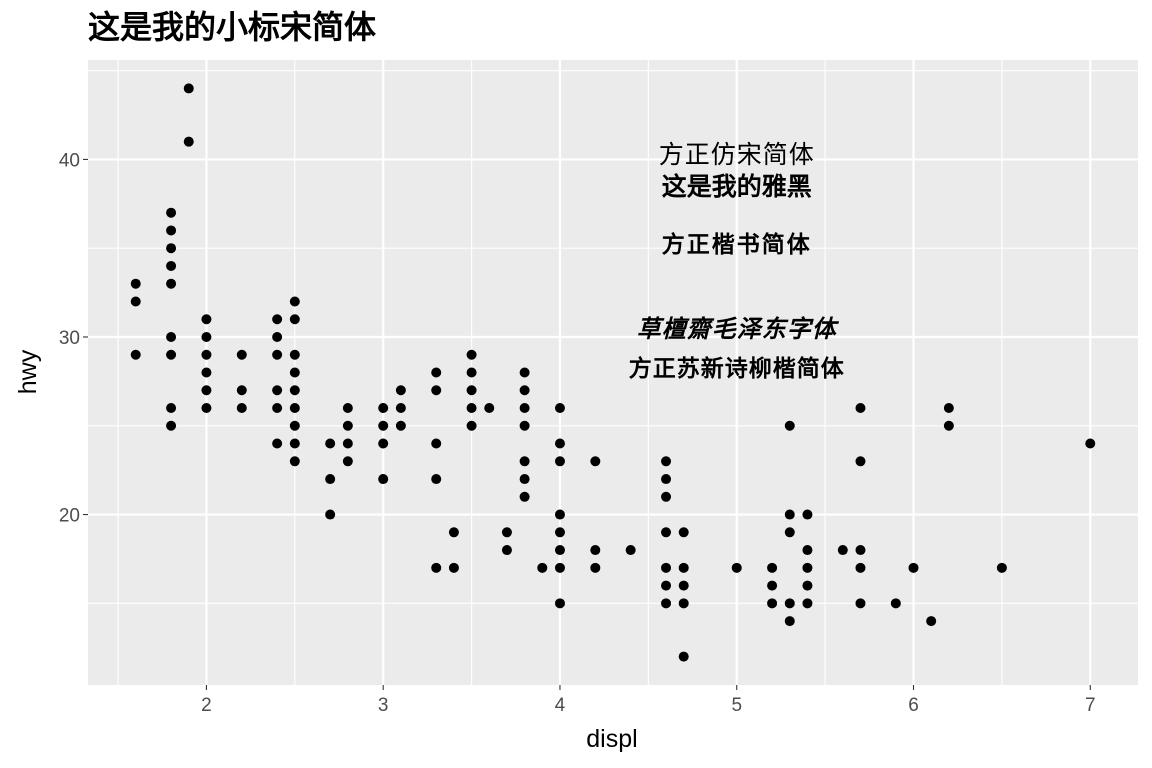 The image size is (1152, 768). What do you see at coordinates (737, 368) in the screenshot?
I see `annotation-label: 方正苏新诗柳楷简体` at bounding box center [737, 368].